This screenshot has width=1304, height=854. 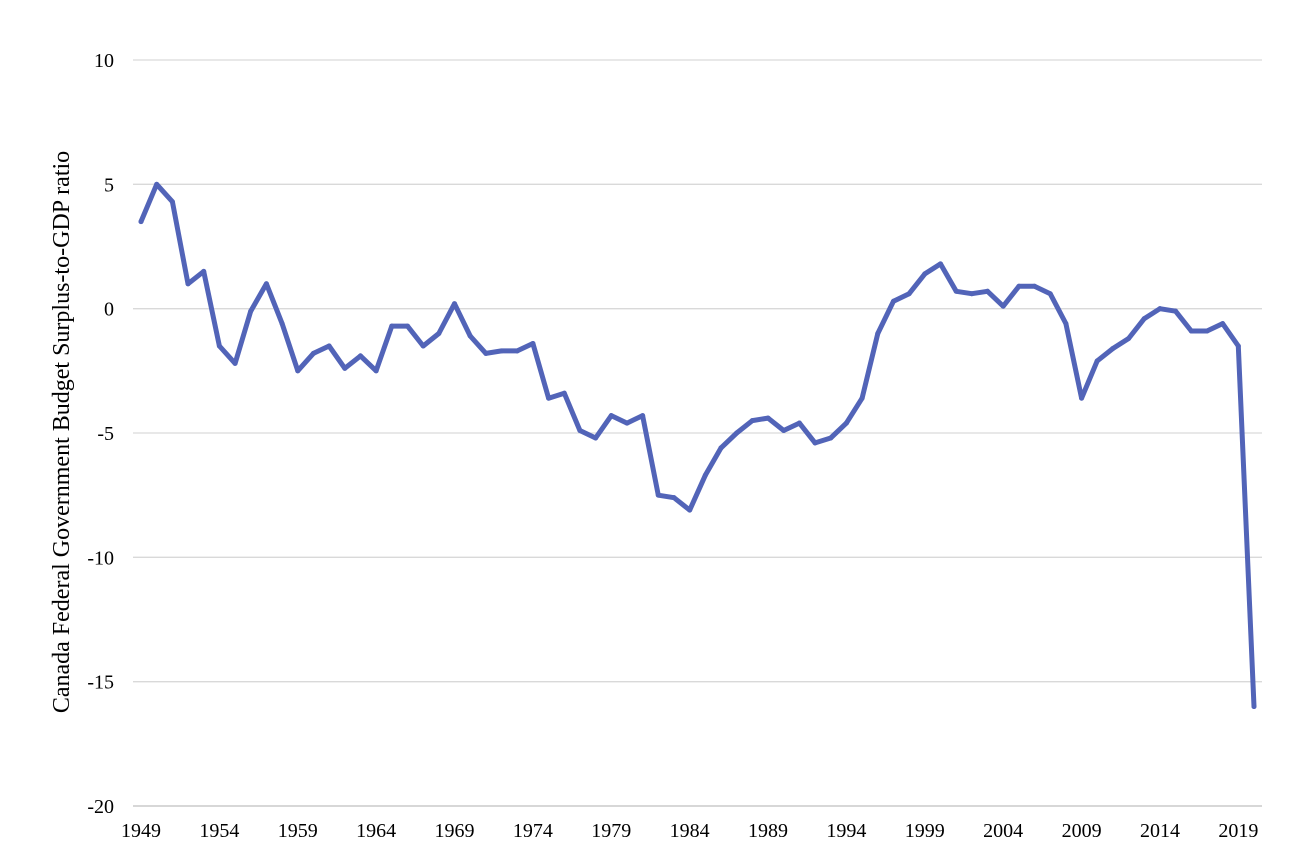 What do you see at coordinates (846, 831) in the screenshot?
I see `x-tick-label: 1994` at bounding box center [846, 831].